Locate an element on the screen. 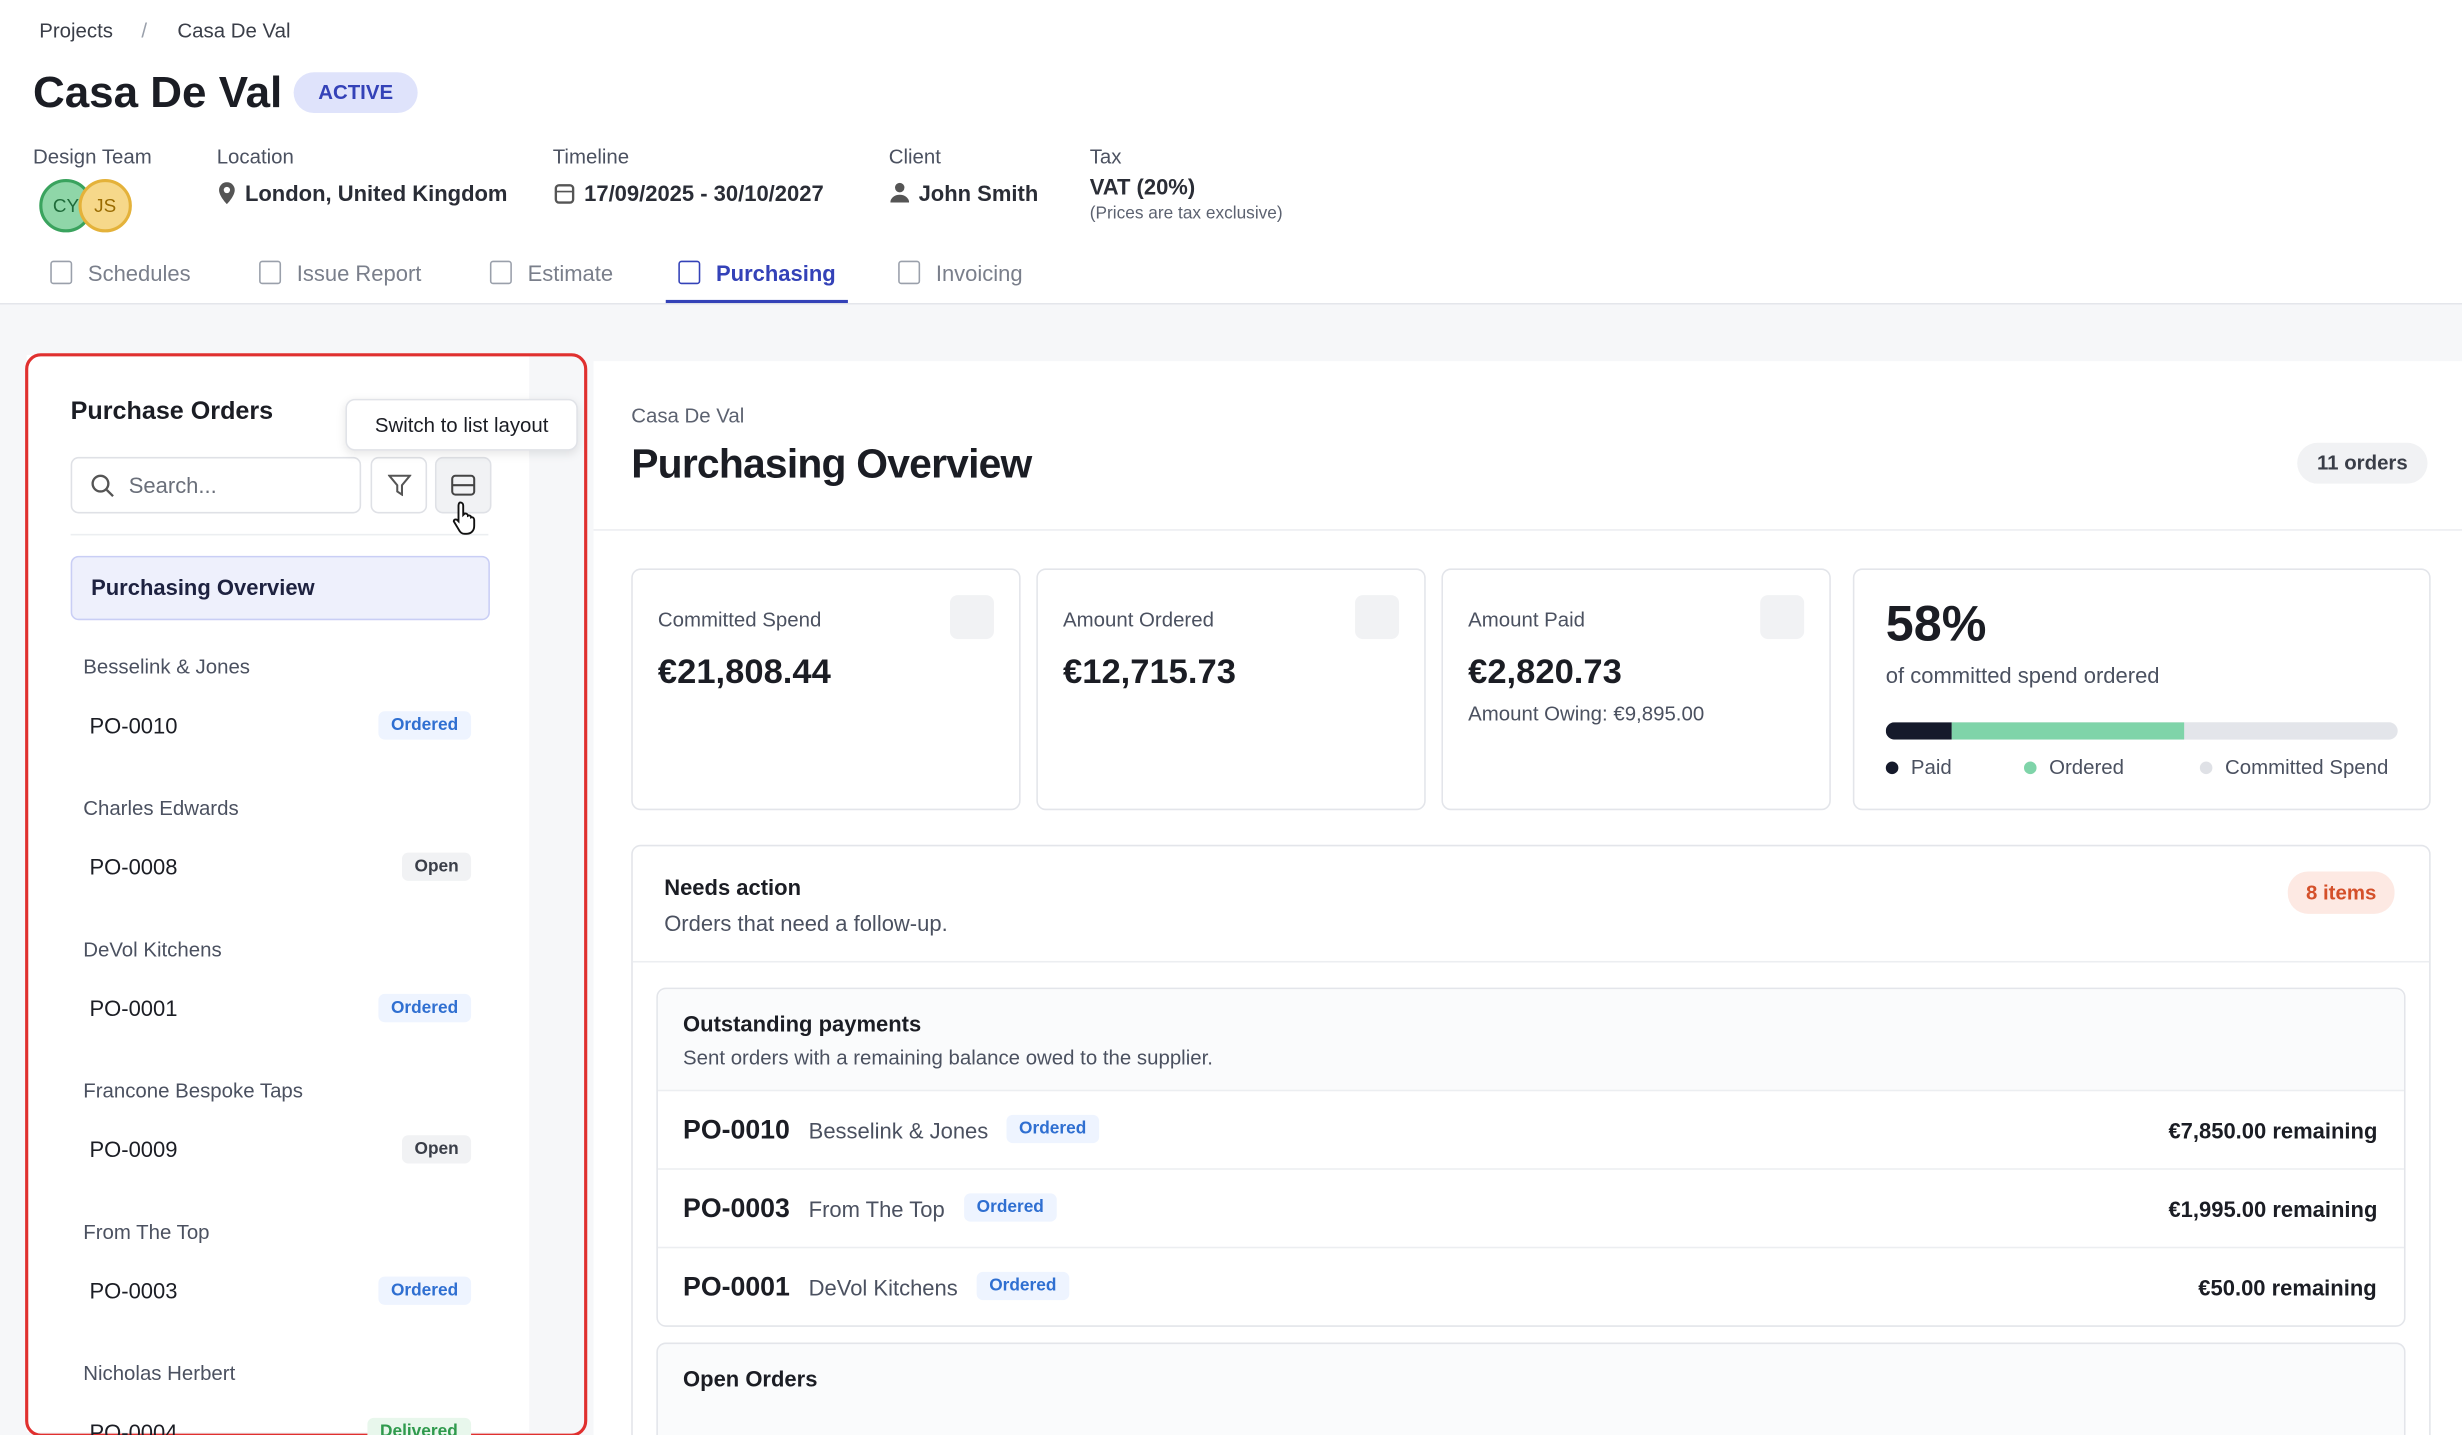 Image resolution: width=2462 pixels, height=1435 pixels. status-badge: Open is located at coordinates (436, 866).